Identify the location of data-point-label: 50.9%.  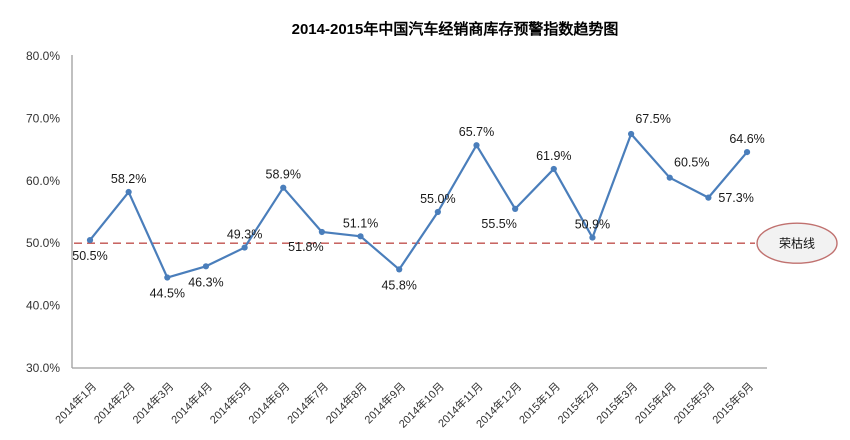
(592, 225).